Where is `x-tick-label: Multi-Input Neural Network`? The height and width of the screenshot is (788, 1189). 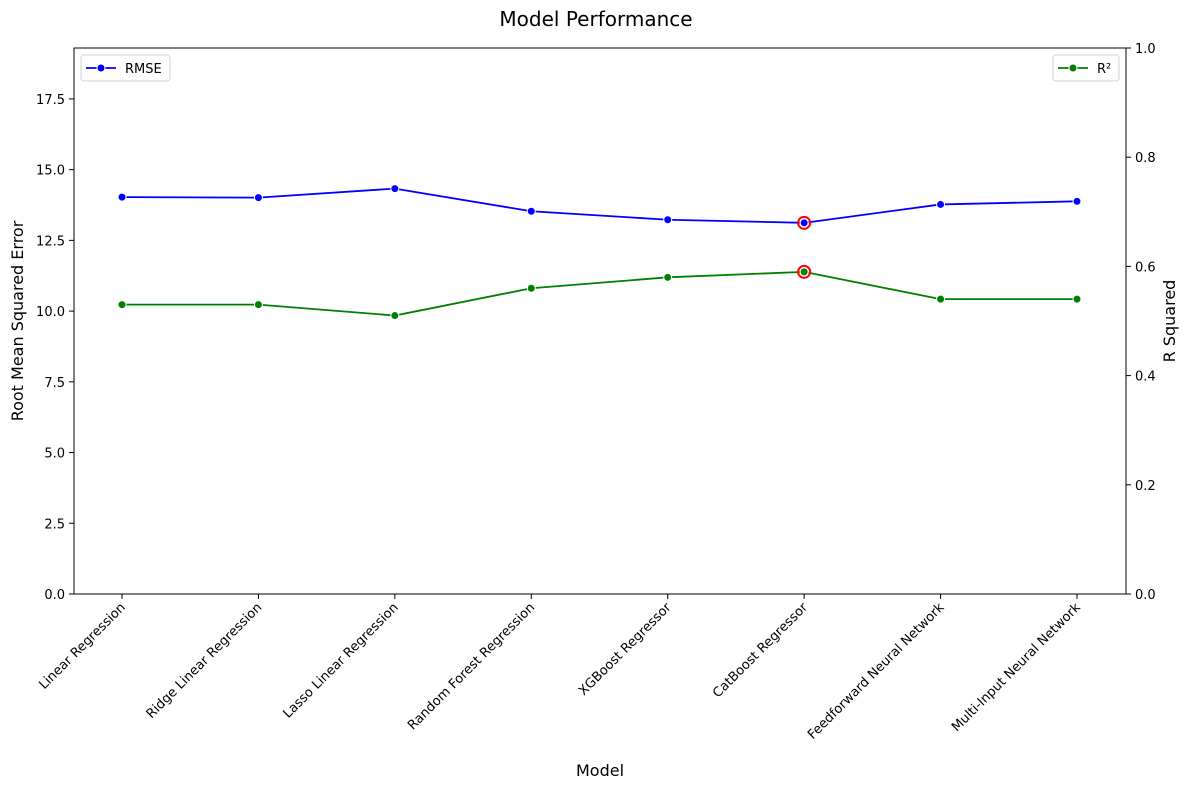 x-tick-label: Multi-Input Neural Network is located at coordinates (1016, 667).